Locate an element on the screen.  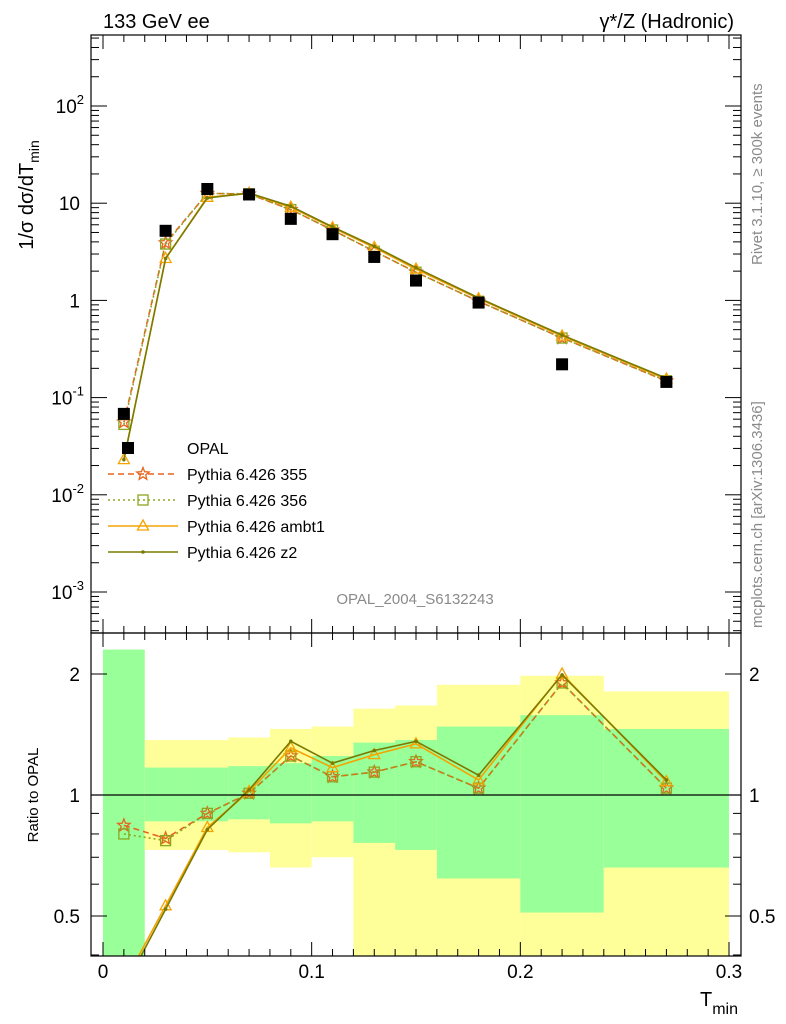
y-axis-title-main: 1/σ dσ/dT is located at coordinates (27, 206).